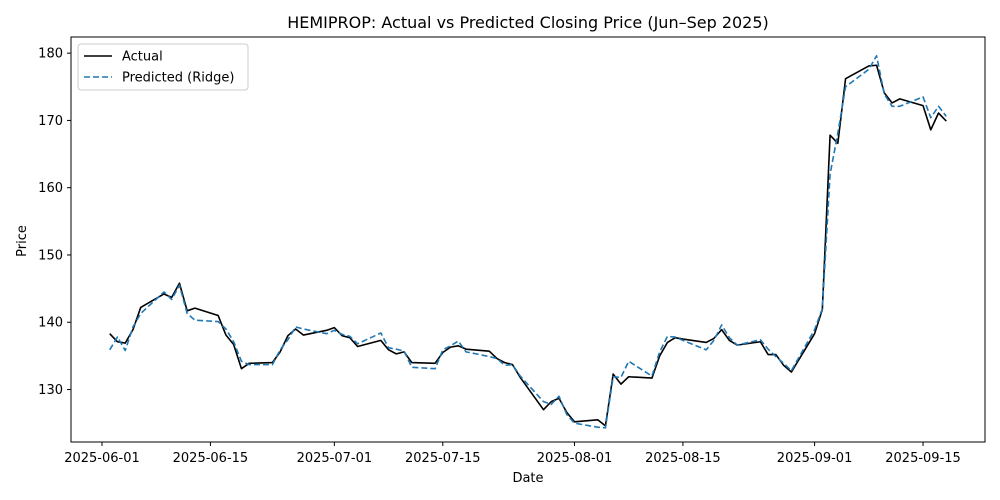 This screenshot has width=1000, height=500. I want to click on x-tick-label: 2025-09-15, so click(923, 458).